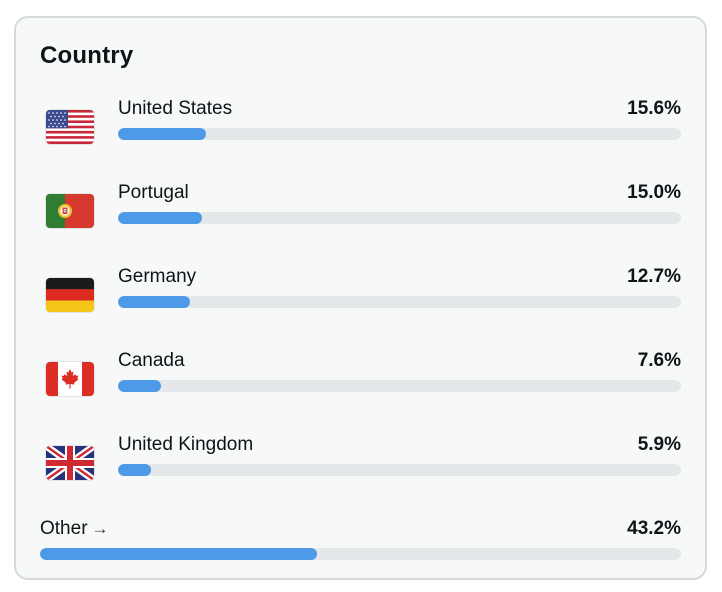 Image resolution: width=722 pixels, height=592 pixels. What do you see at coordinates (87, 55) in the screenshot?
I see `card-title: Country` at bounding box center [87, 55].